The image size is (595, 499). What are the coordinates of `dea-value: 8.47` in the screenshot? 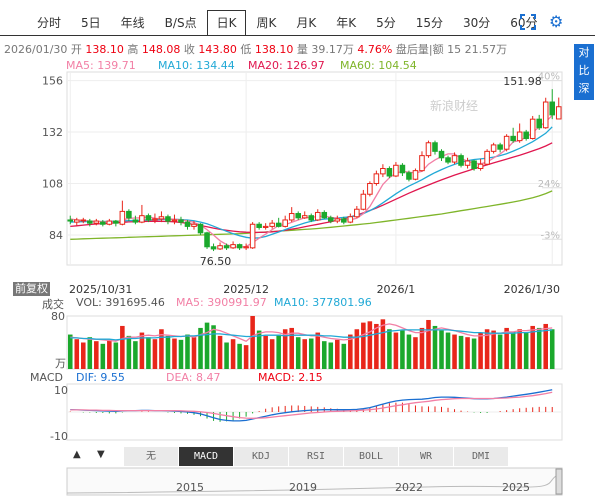 It's located at (208, 377).